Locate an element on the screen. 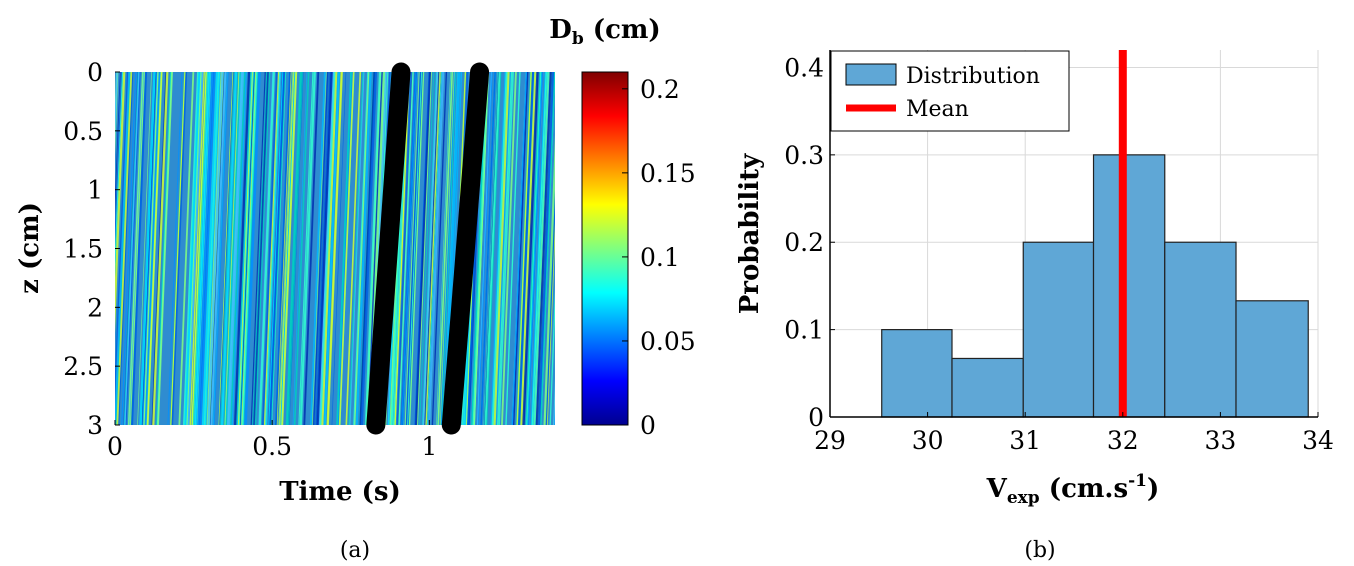  legend-distribution-label: Distribution is located at coordinates (973, 76).